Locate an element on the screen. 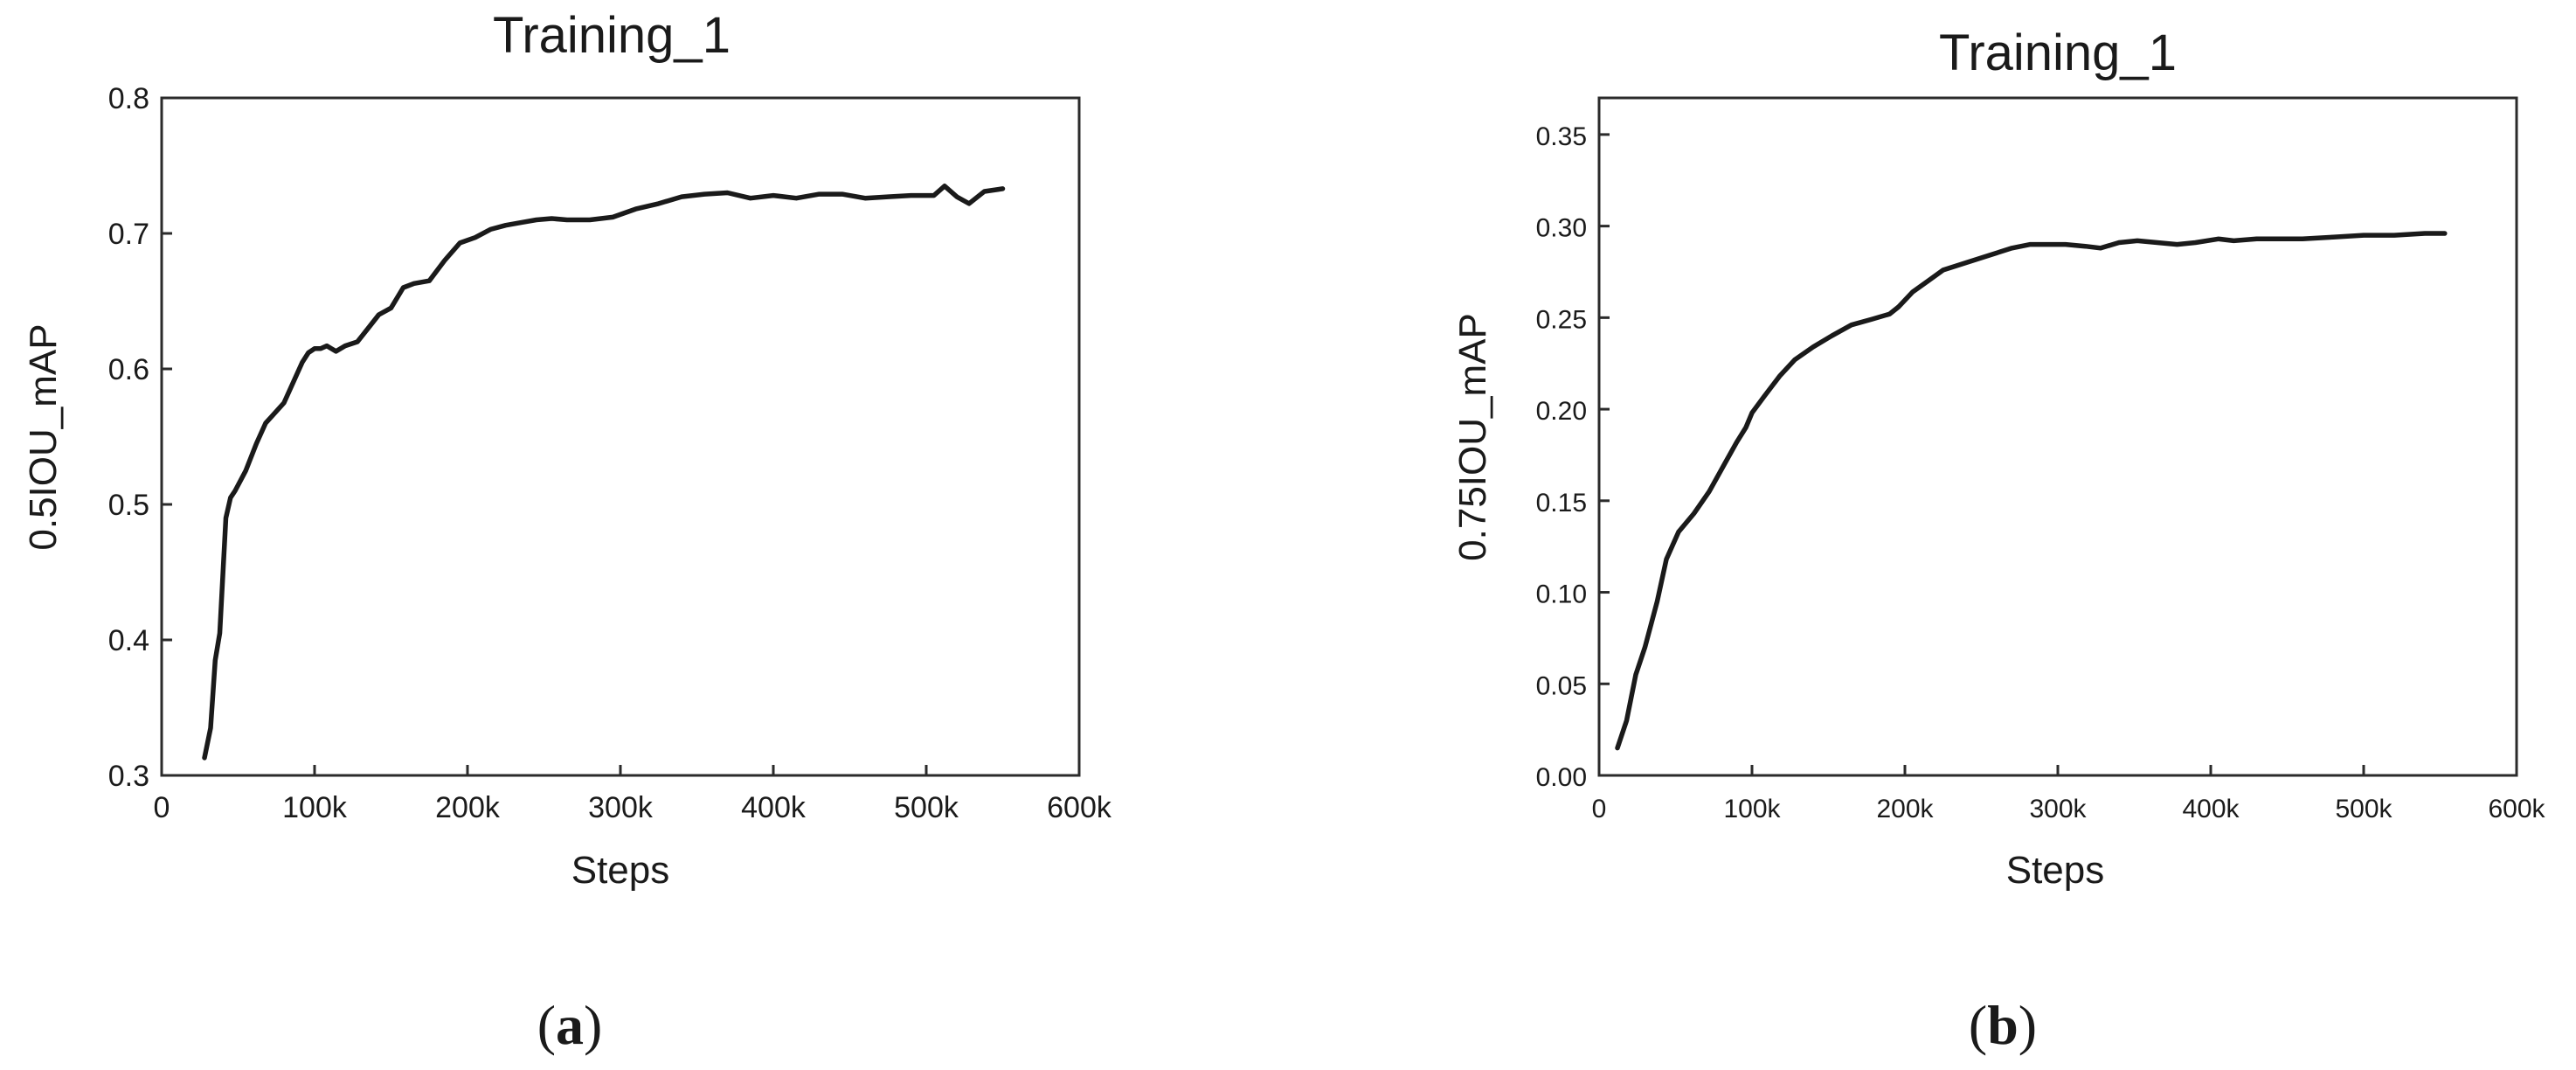 The width and height of the screenshot is (2576, 1070). y-tick-label: 0.30 is located at coordinates (1561, 228).